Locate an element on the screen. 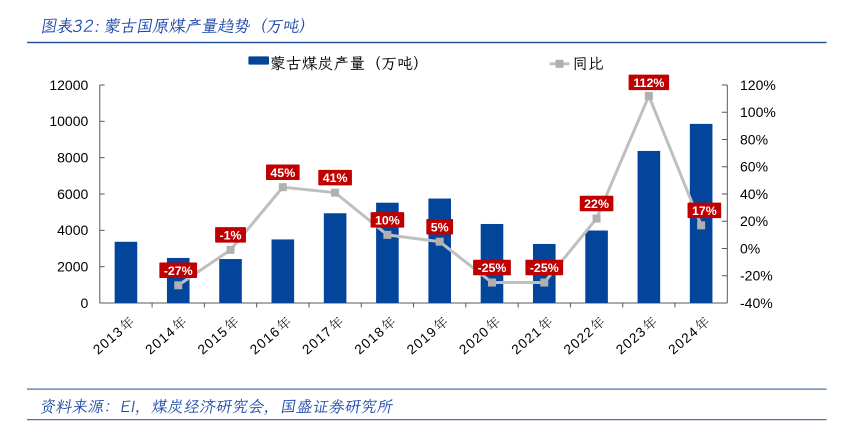 This screenshot has width=848, height=441. svg-text: 0 is located at coordinates (85, 303).